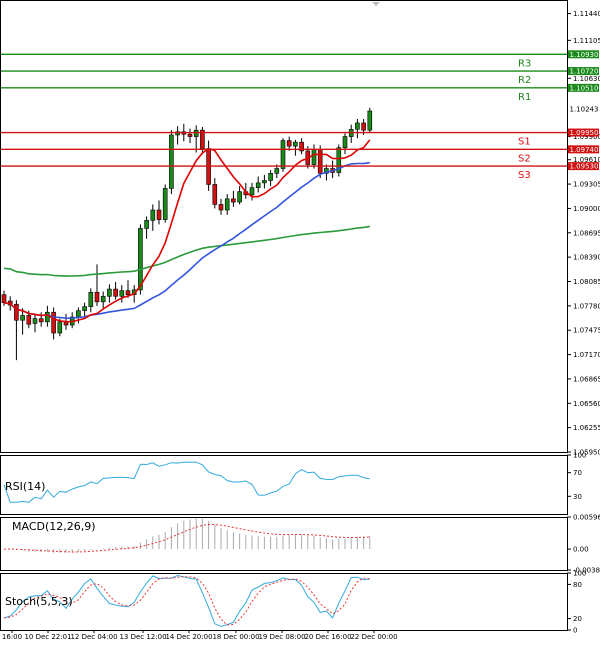 This screenshot has height=651, width=600. I want to click on level-tag-s2: S2, so click(524, 158).